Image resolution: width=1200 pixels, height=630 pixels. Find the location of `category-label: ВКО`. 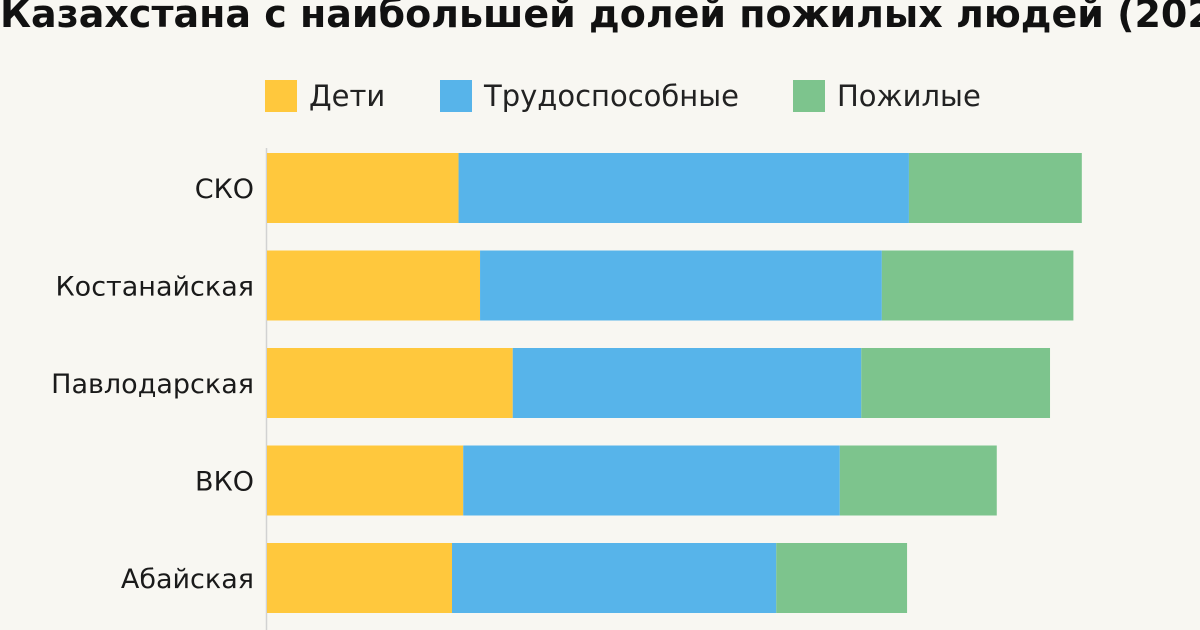

category-label: ВКО is located at coordinates (224, 482).